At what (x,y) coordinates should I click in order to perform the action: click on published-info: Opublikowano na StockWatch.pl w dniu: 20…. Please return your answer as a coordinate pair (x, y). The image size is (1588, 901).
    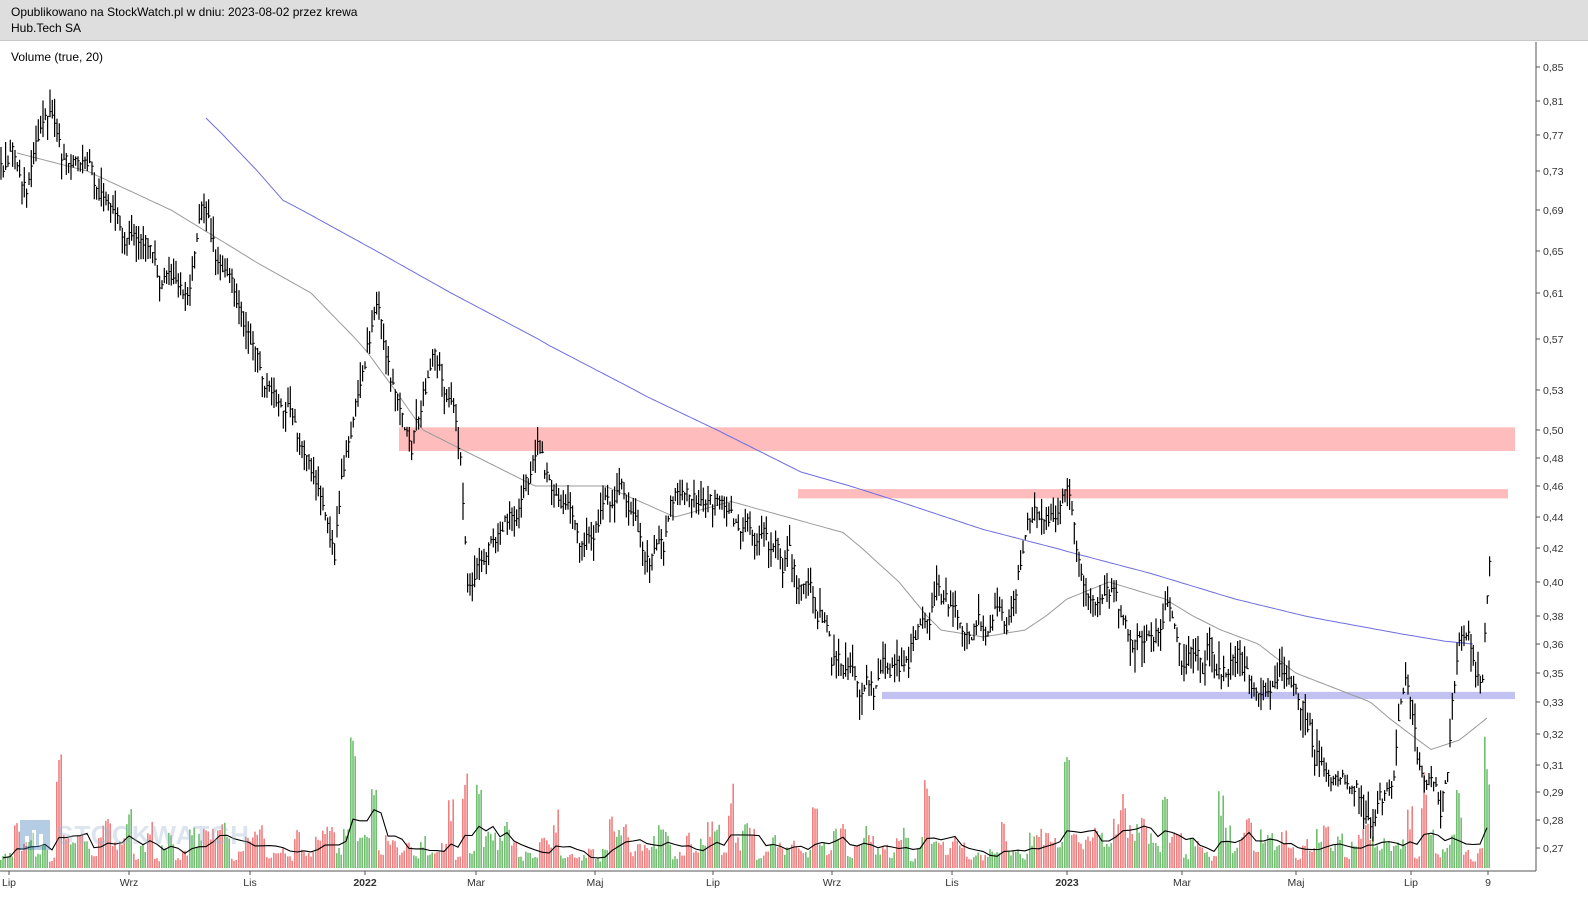
    Looking at the image, I should click on (184, 12).